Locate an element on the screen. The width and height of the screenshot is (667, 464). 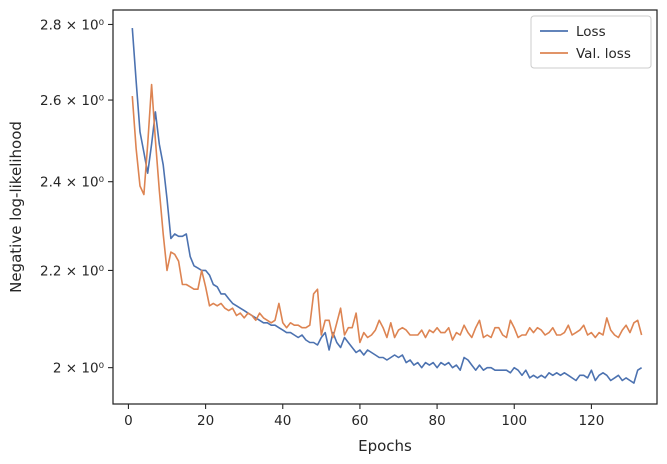
legend-label-1: Loss is located at coordinates (591, 32).